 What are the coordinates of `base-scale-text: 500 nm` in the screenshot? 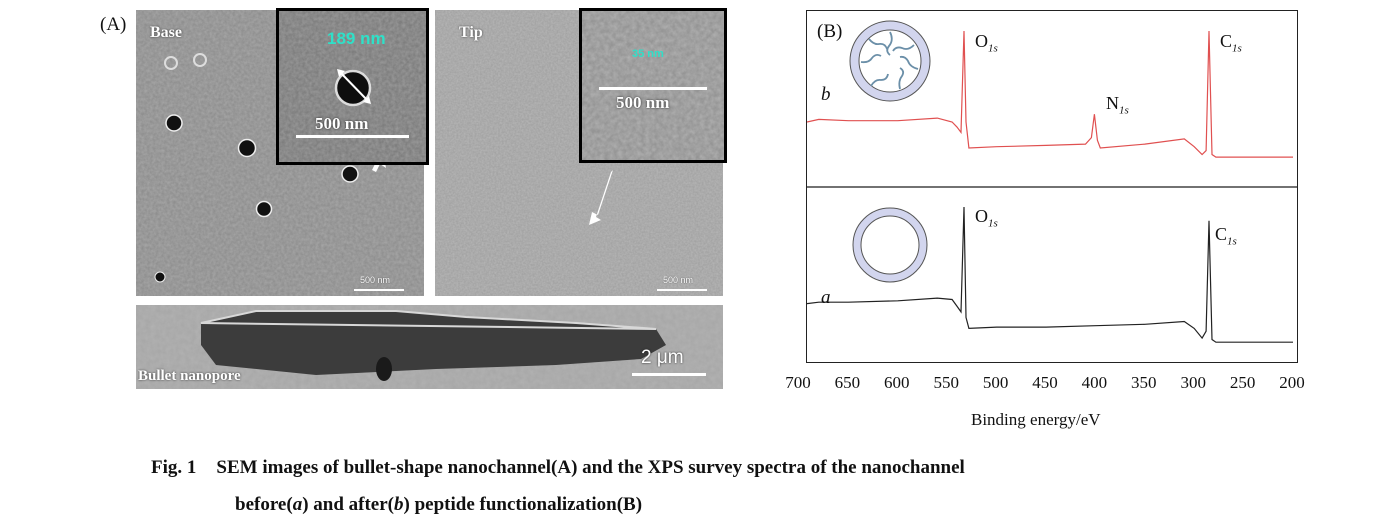 It's located at (375, 280).